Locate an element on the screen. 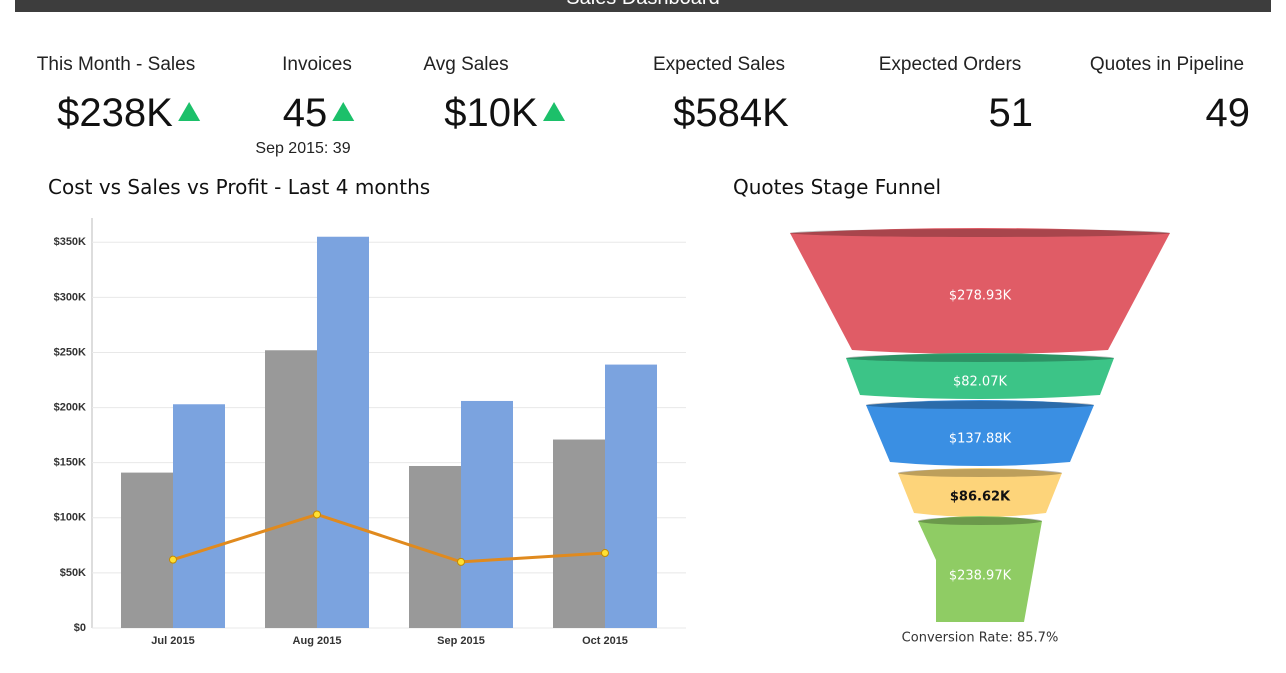 The image size is (1286, 673). funnel-label: $82.07K is located at coordinates (980, 382).